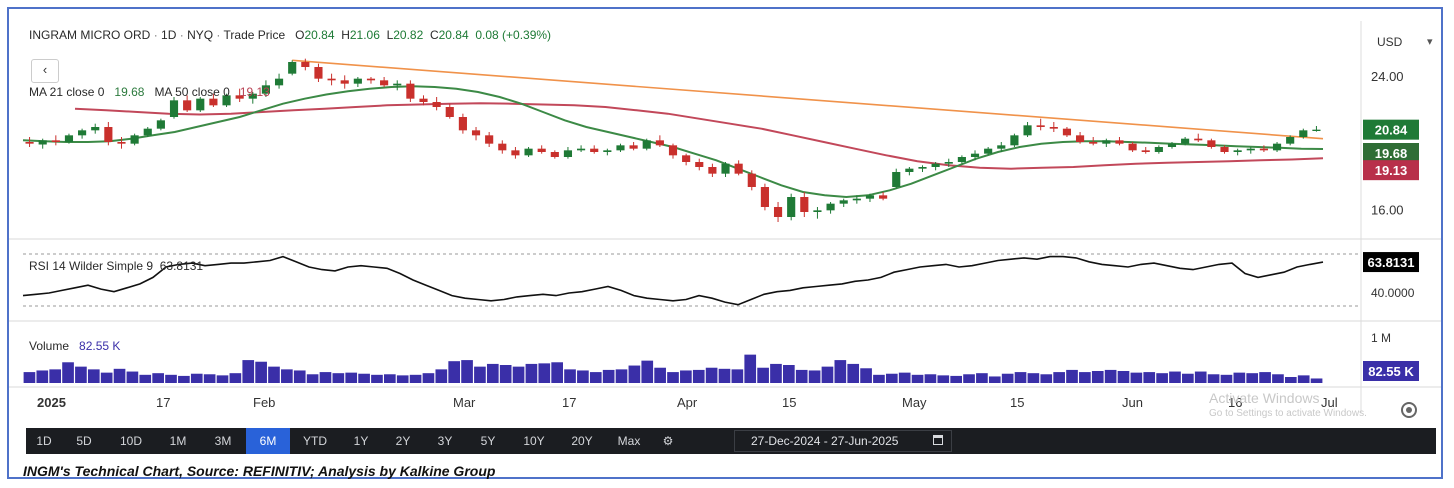  What do you see at coordinates (1017, 402) in the screenshot?
I see `x-tick-label: 15` at bounding box center [1017, 402].